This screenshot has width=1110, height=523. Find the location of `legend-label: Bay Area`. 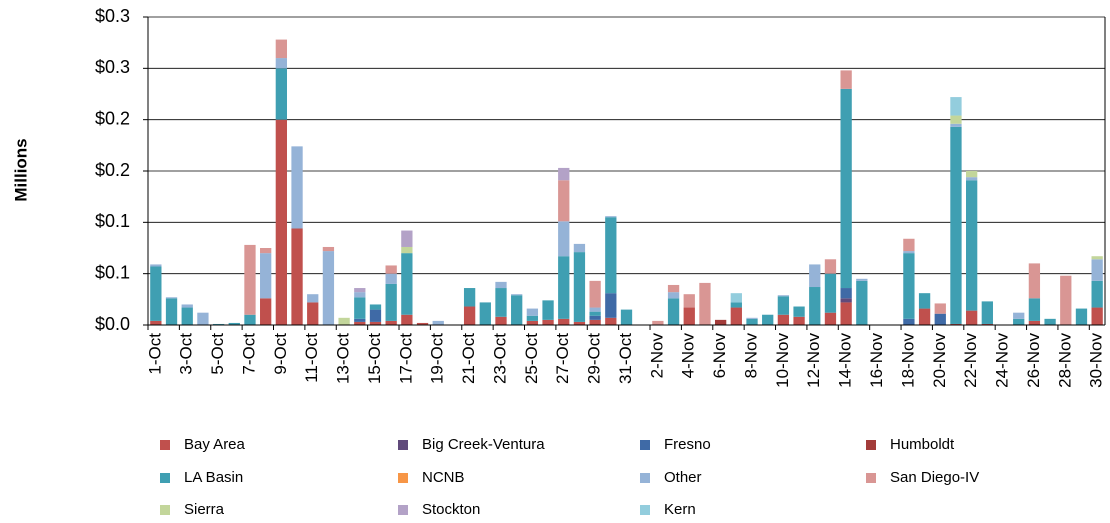

legend-label: Bay Area is located at coordinates (215, 444).